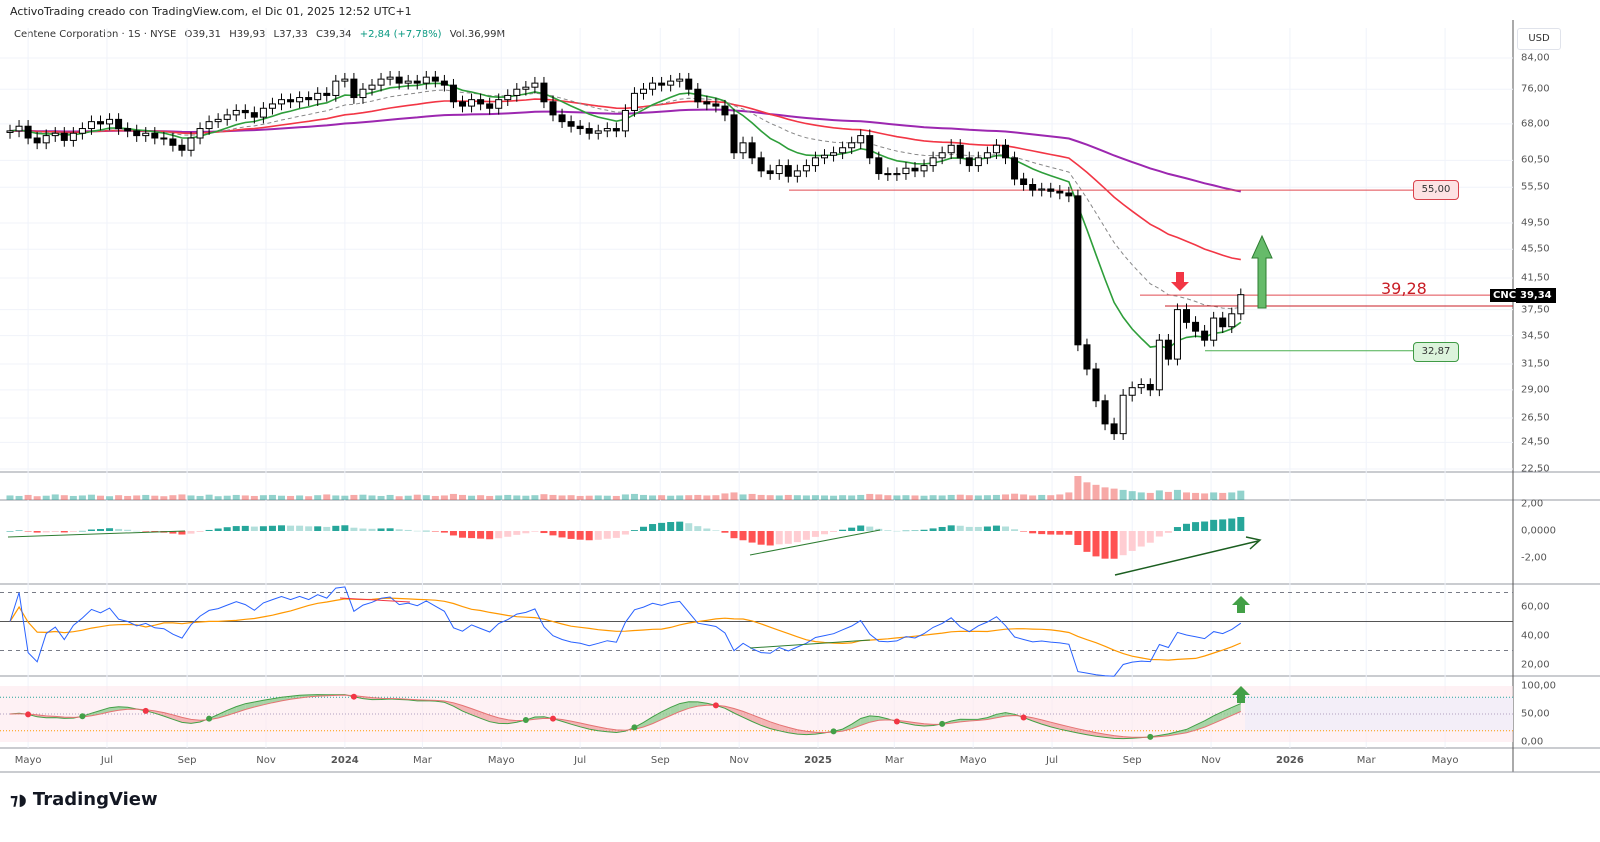 The width and height of the screenshot is (1600, 842). I want to click on price-tick-label: 26,50, so click(1535, 418).